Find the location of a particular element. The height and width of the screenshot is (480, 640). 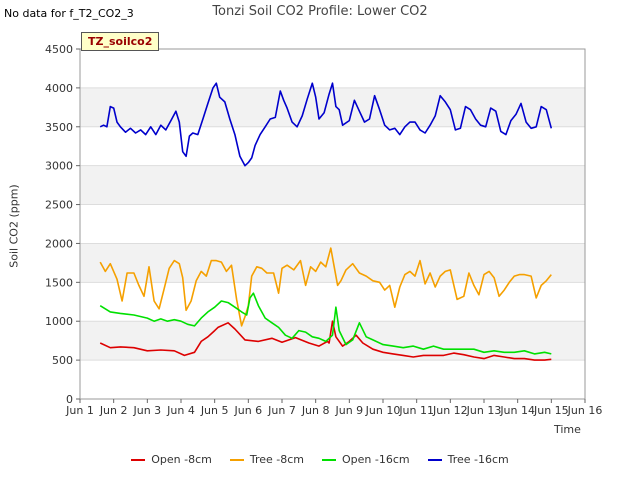

series-line-tree-16cm is located at coordinates (326, 124).